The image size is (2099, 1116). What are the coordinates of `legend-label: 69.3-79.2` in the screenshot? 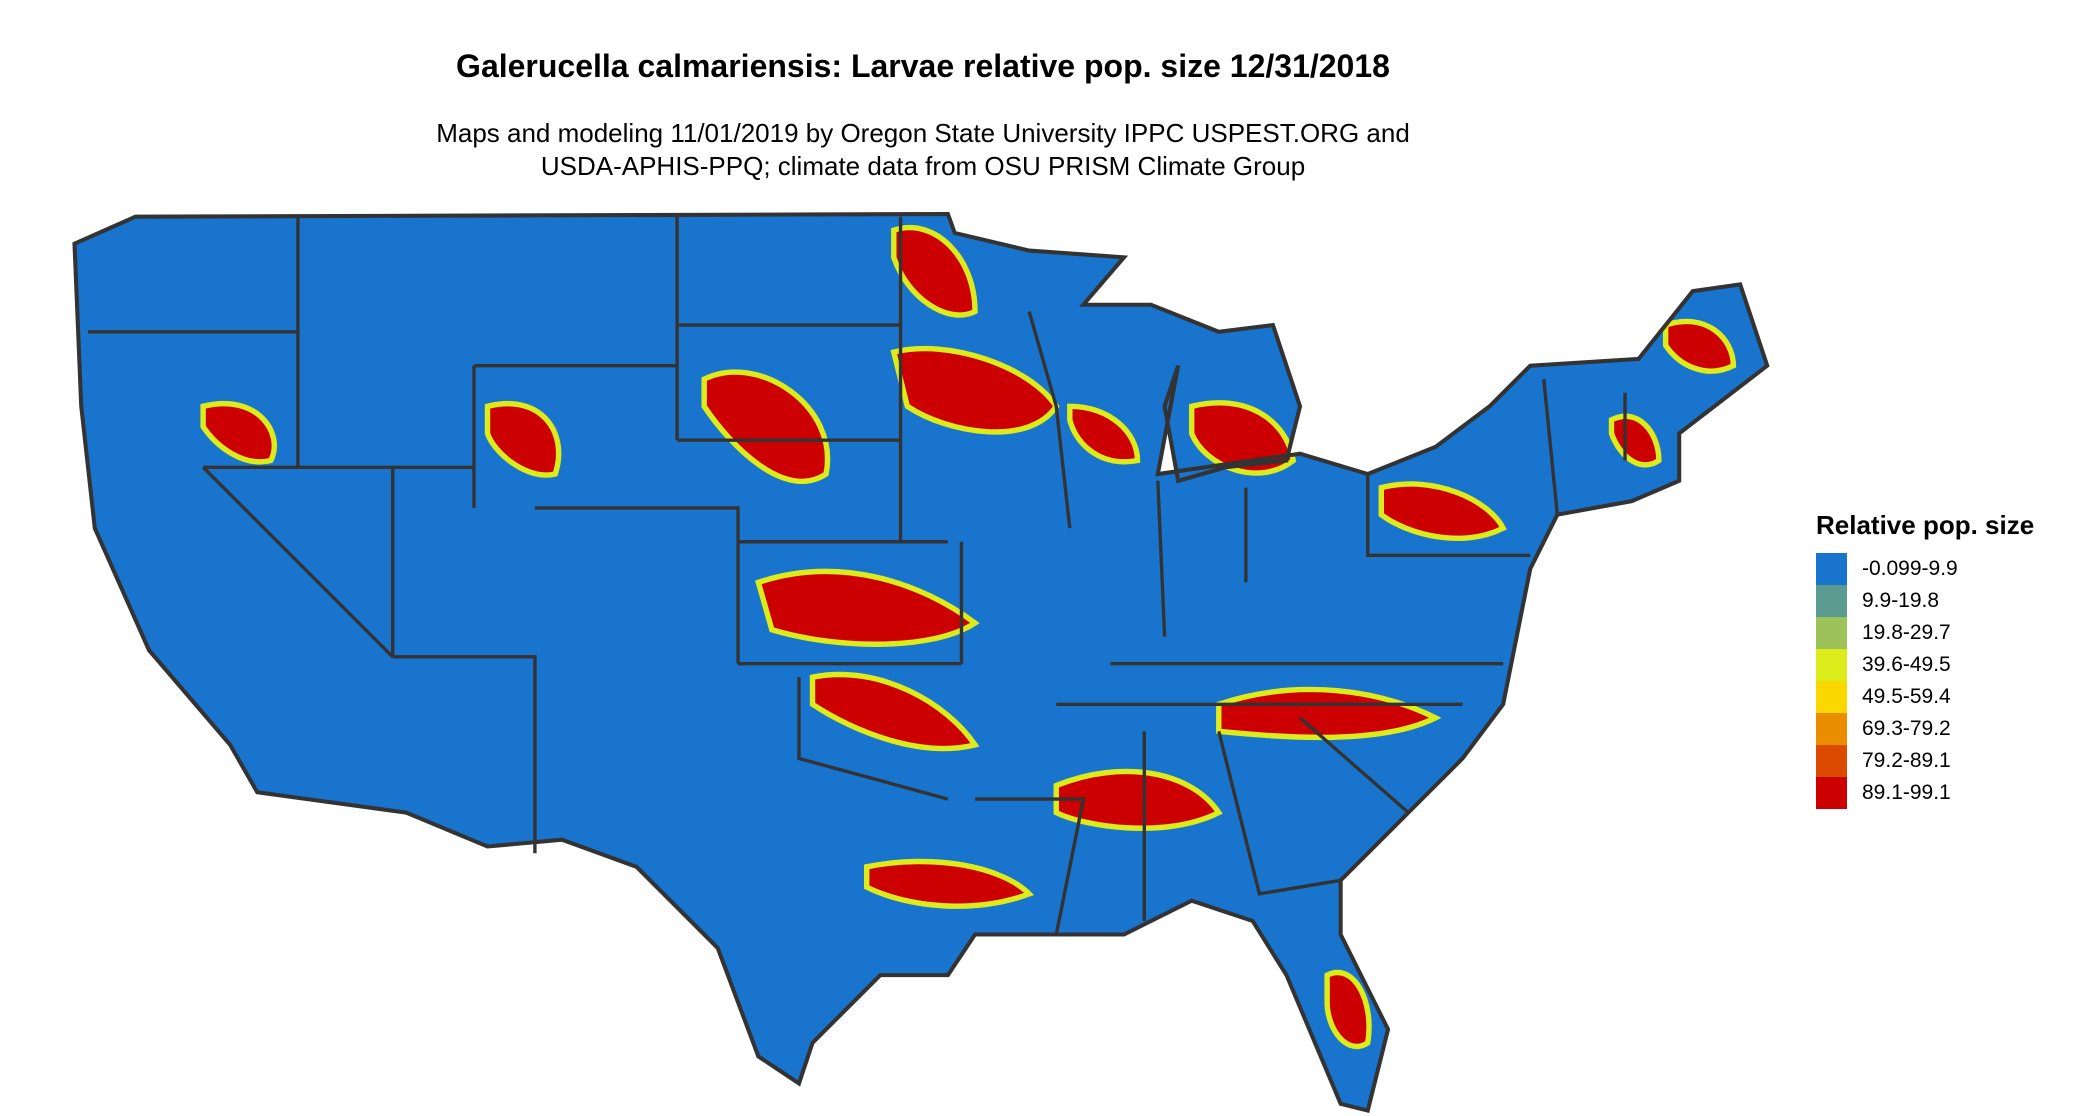 It's located at (1906, 728).